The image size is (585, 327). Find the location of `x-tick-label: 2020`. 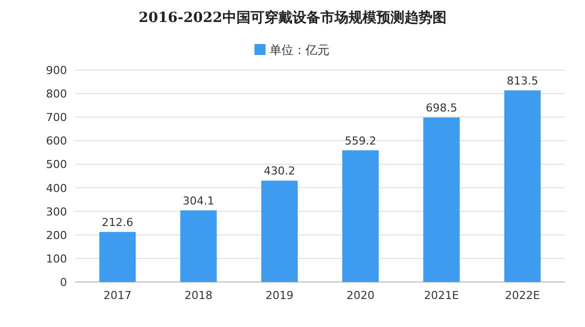

x-tick-label: 2020 is located at coordinates (360, 295).